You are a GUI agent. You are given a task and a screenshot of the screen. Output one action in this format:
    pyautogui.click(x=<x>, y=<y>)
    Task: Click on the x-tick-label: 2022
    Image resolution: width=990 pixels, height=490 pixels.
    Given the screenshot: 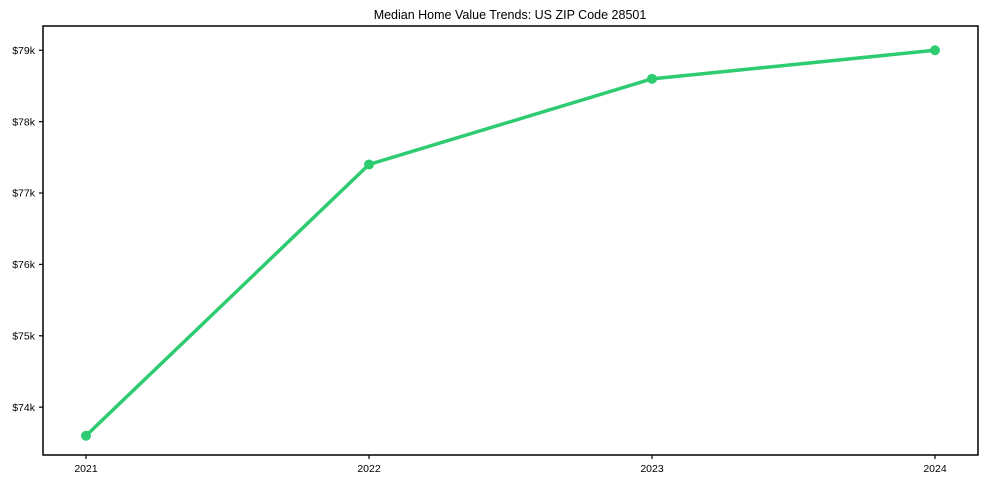 What is the action you would take?
    pyautogui.click(x=369, y=469)
    